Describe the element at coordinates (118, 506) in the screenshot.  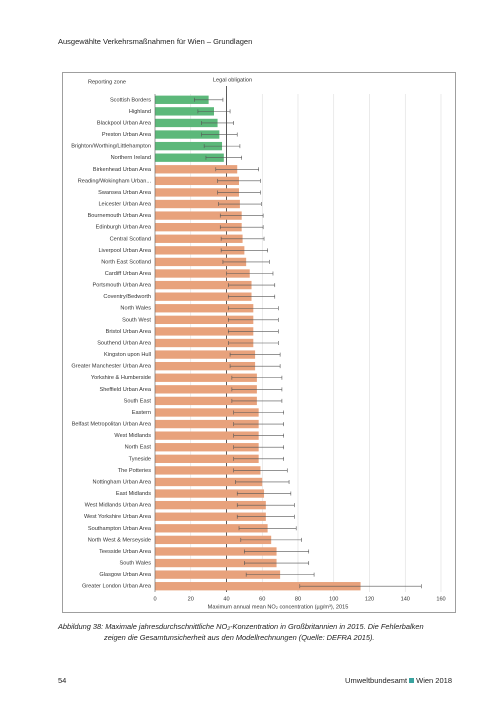
I see `category-label: West Midlands Urban Area` at that location.